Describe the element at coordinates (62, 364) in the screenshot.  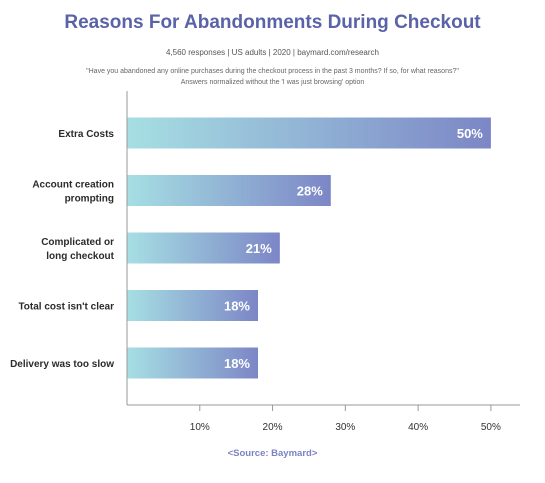
I see `category-label-4: Delivery was too slow` at that location.